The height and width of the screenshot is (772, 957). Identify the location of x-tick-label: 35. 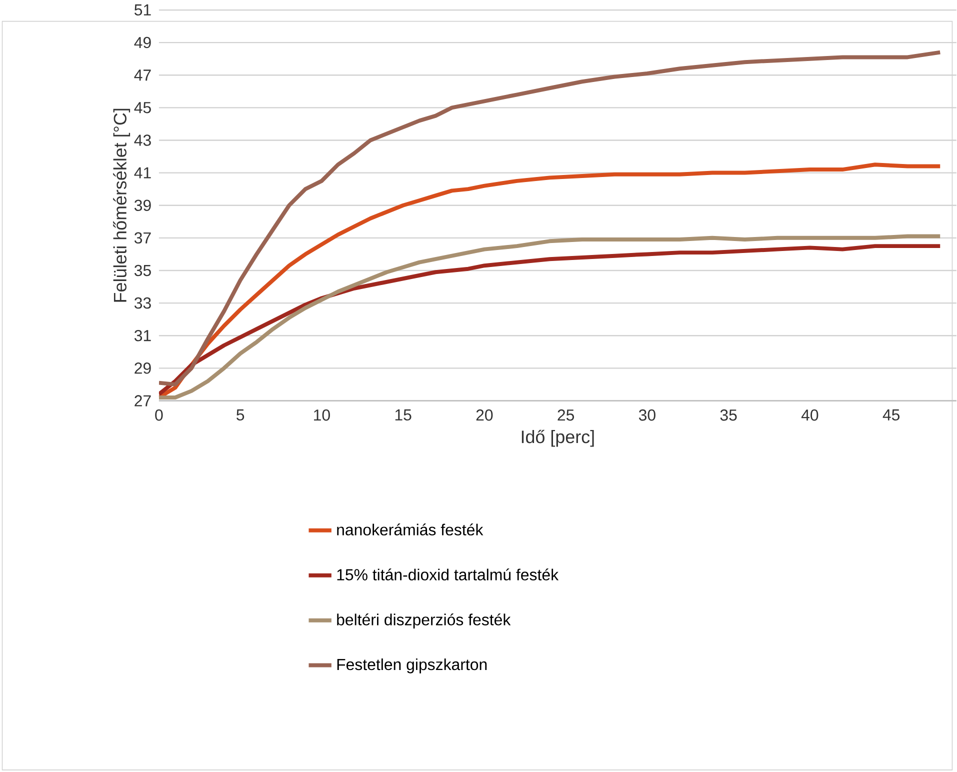
(728, 415).